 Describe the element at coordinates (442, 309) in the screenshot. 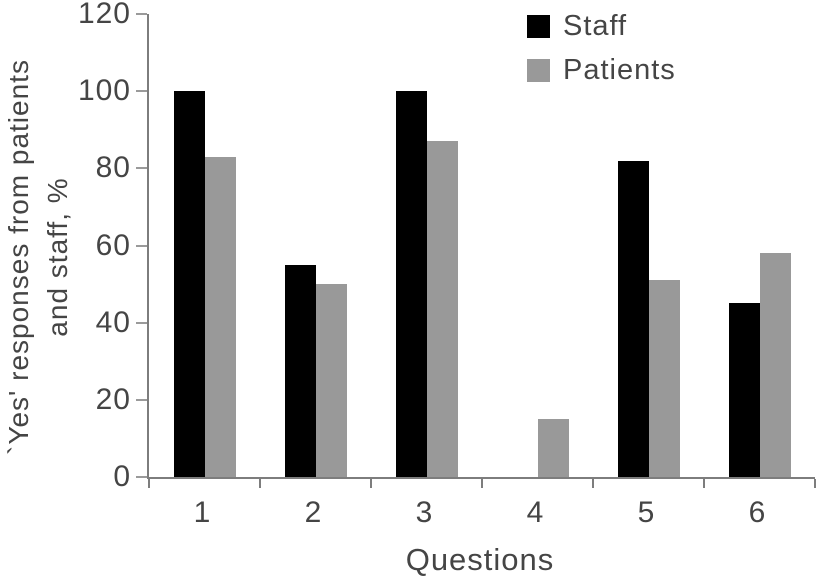

I see `bar-patients-q3` at that location.